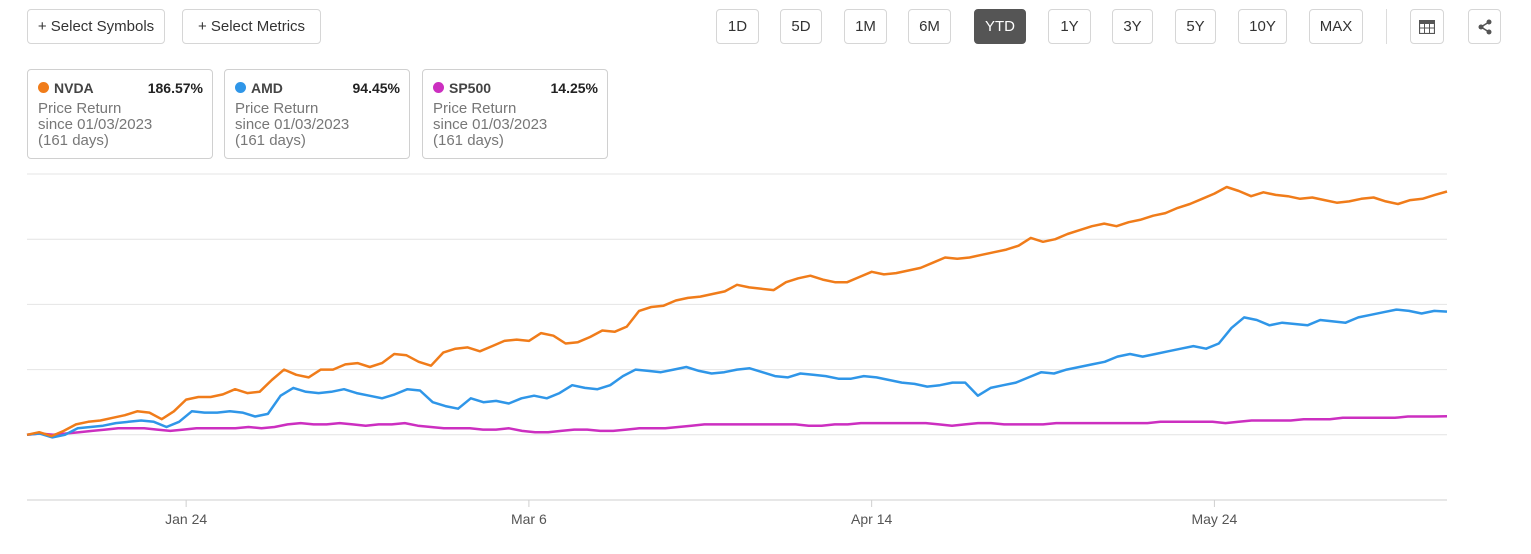 Image resolution: width=1531 pixels, height=554 pixels. What do you see at coordinates (1214, 519) in the screenshot?
I see `x-tick-label: May 24` at bounding box center [1214, 519].